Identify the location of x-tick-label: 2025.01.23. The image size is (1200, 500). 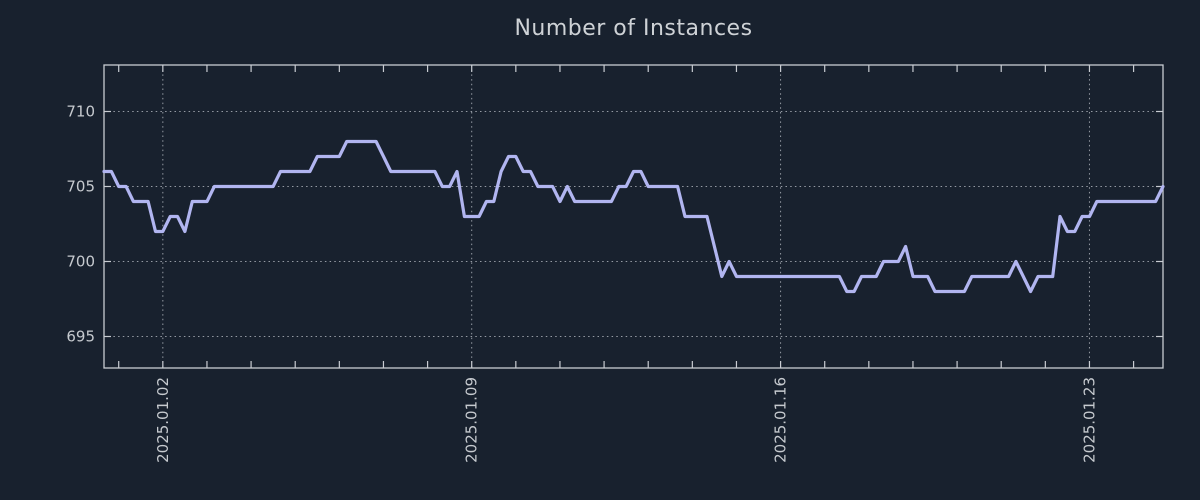
(1089, 420).